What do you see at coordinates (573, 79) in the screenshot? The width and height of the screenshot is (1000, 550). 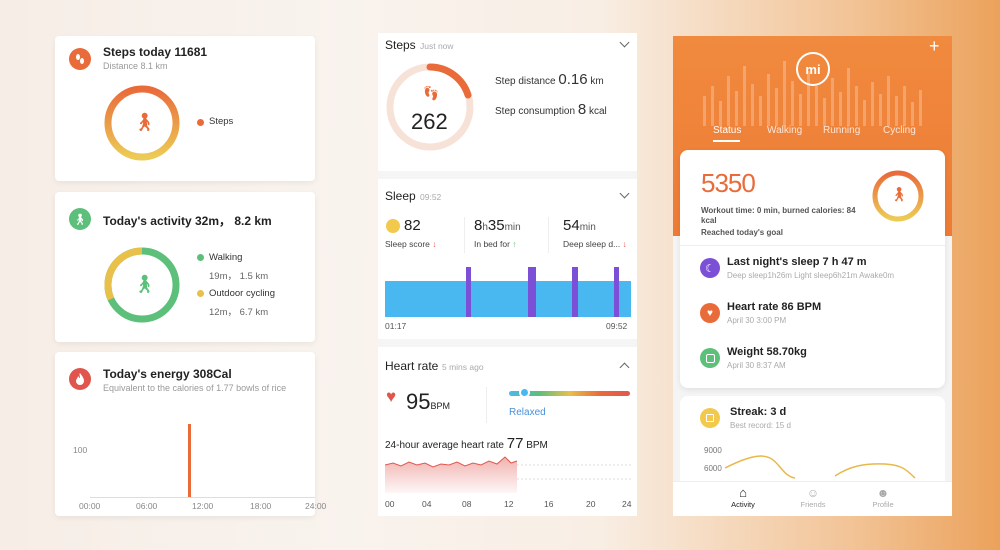 I see `step-distance-value: 0.16` at bounding box center [573, 79].